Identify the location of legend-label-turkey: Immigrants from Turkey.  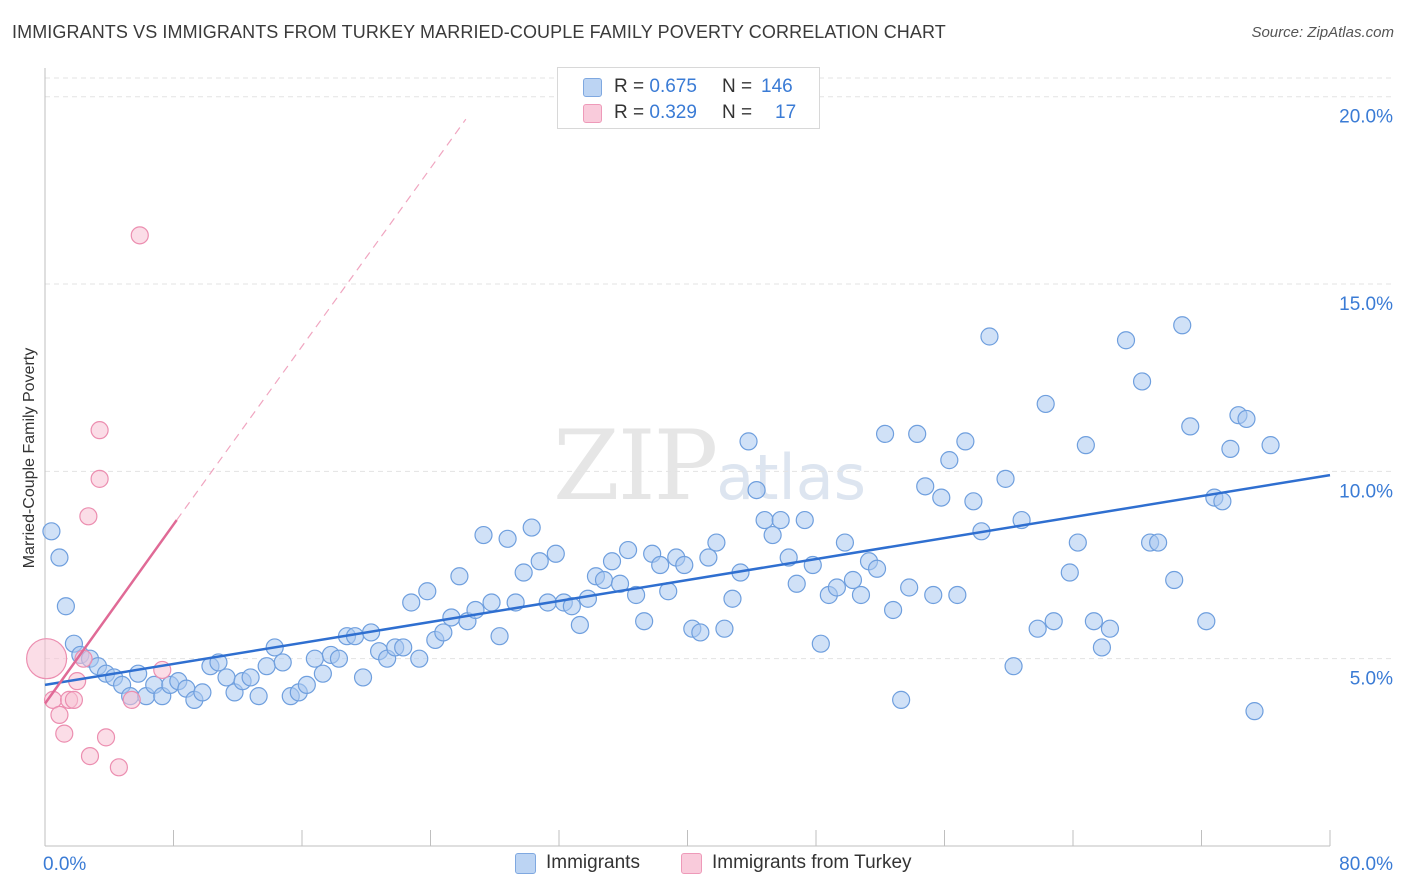
(812, 862).